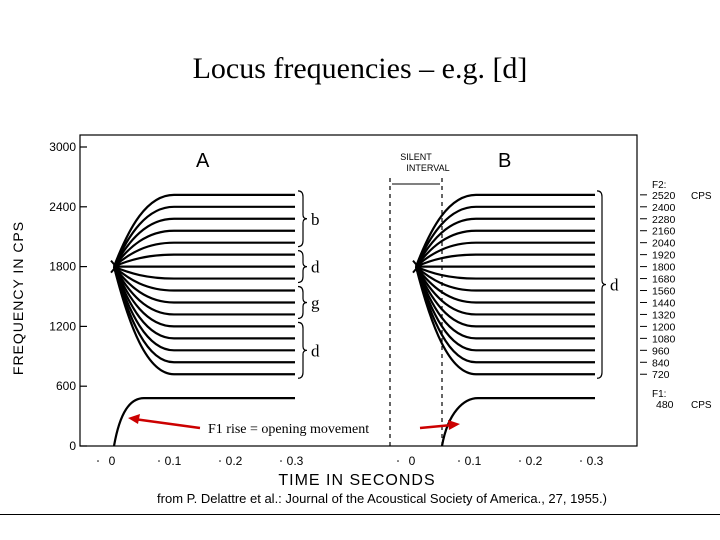  Describe the element at coordinates (62, 147) in the screenshot. I see `y-tick-label: 3000` at that location.